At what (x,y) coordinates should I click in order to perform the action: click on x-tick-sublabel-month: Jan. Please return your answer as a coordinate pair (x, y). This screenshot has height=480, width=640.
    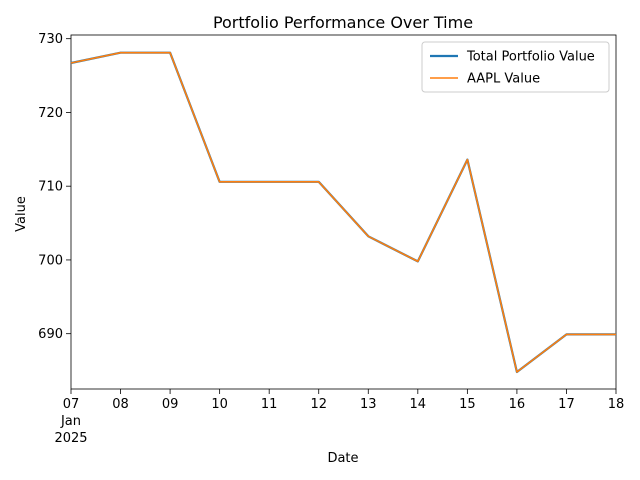
    Looking at the image, I should click on (70, 421).